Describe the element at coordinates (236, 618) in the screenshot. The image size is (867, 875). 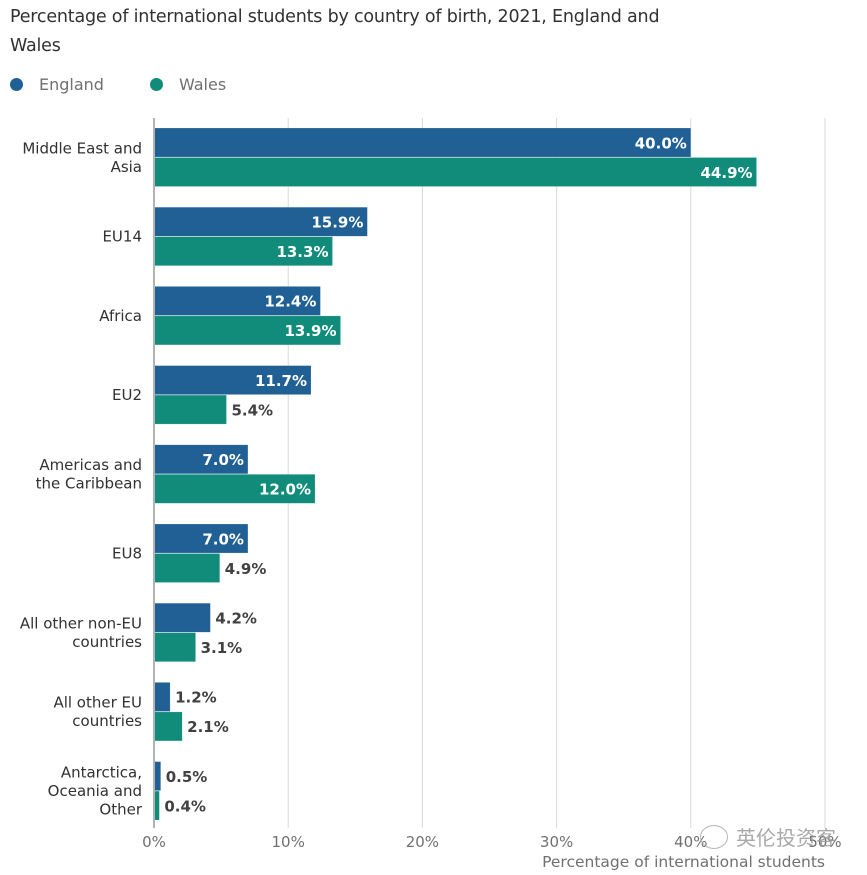
I see `value-label-england-6: 4.2%` at that location.